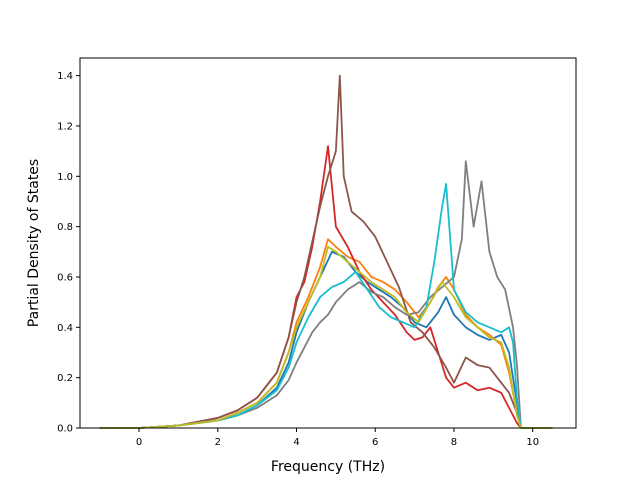 The width and height of the screenshot is (640, 480). Describe the element at coordinates (34, 243) in the screenshot. I see `y-axis-label: Partial Density of States` at that location.